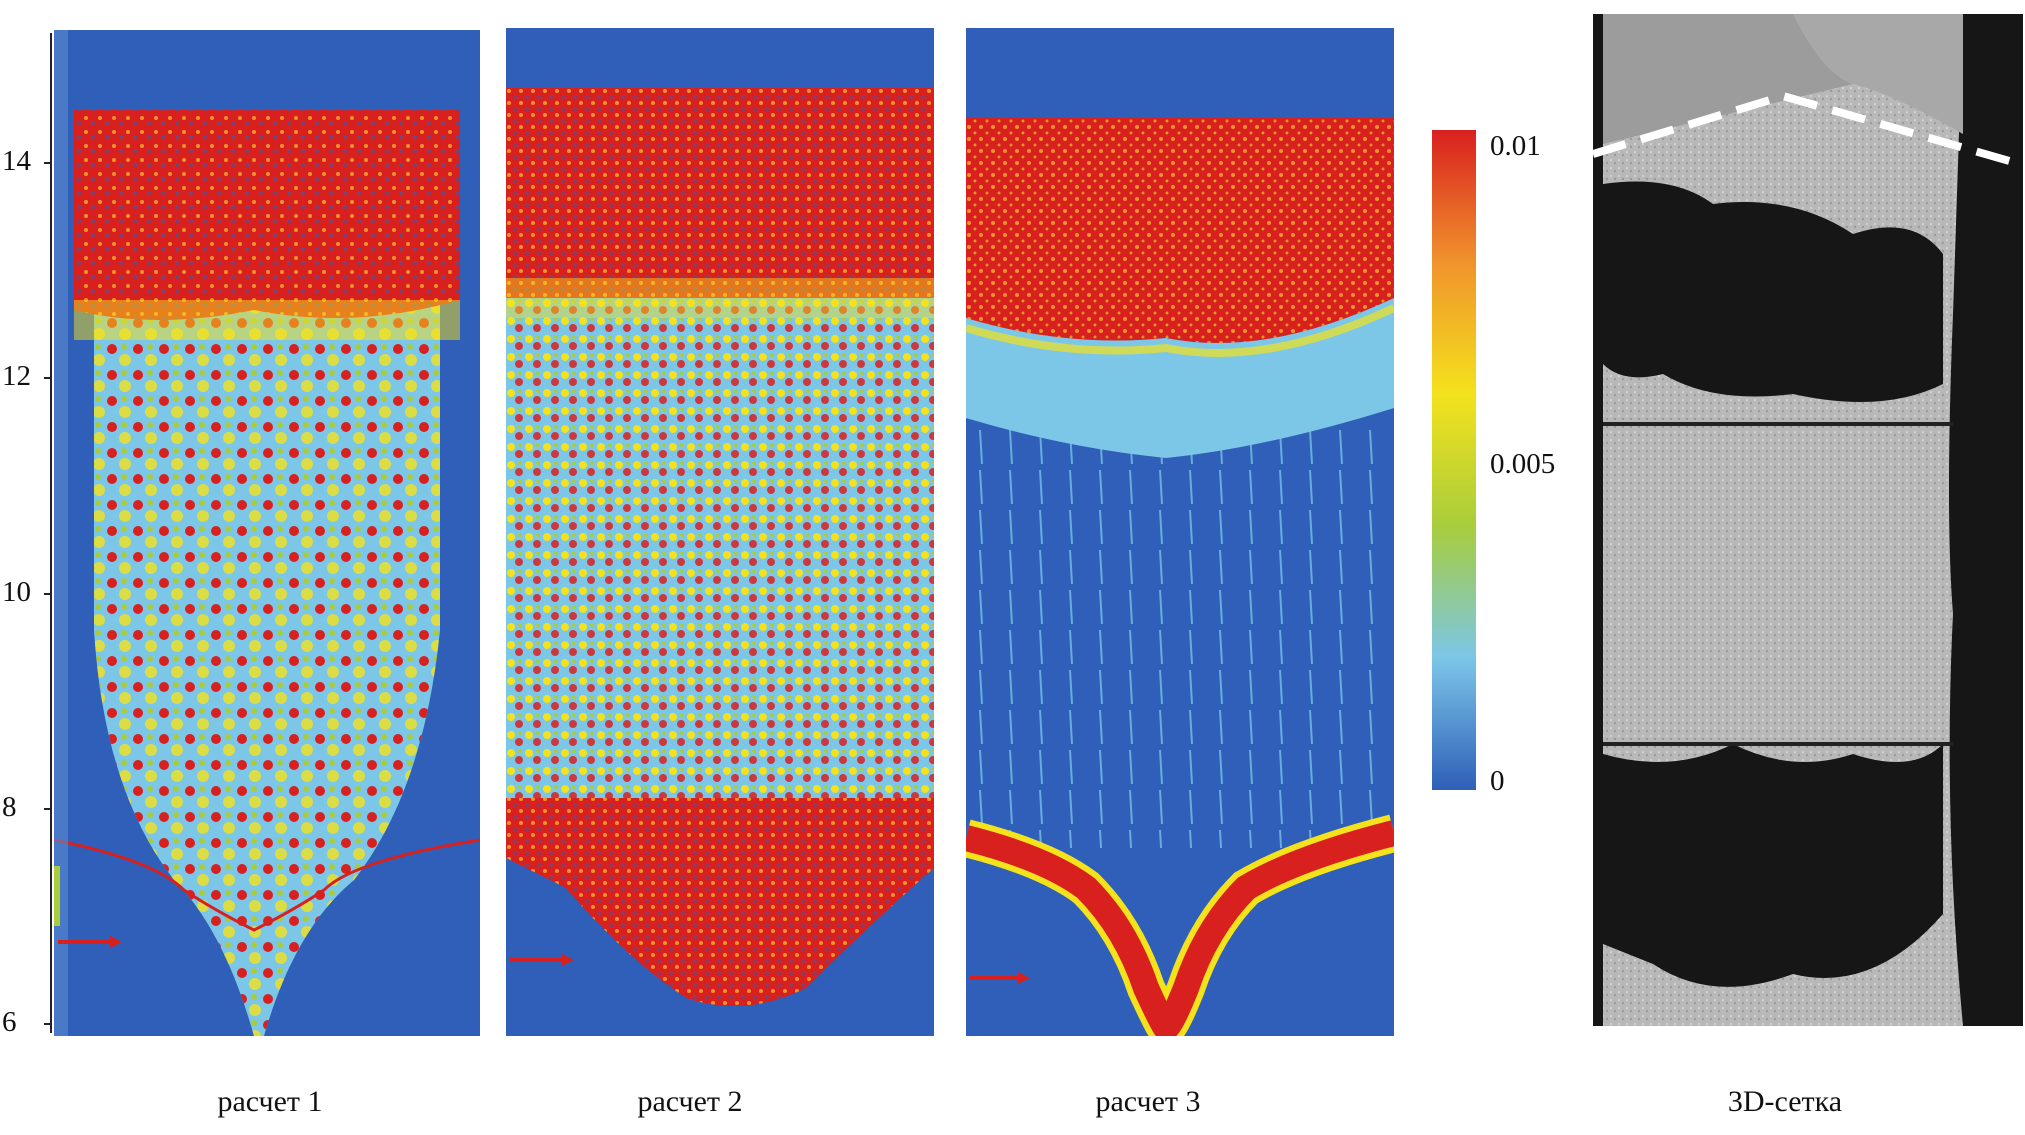 This screenshot has width=2025, height=1135. I want to click on panel-caption-2: расчет 2, so click(690, 1101).